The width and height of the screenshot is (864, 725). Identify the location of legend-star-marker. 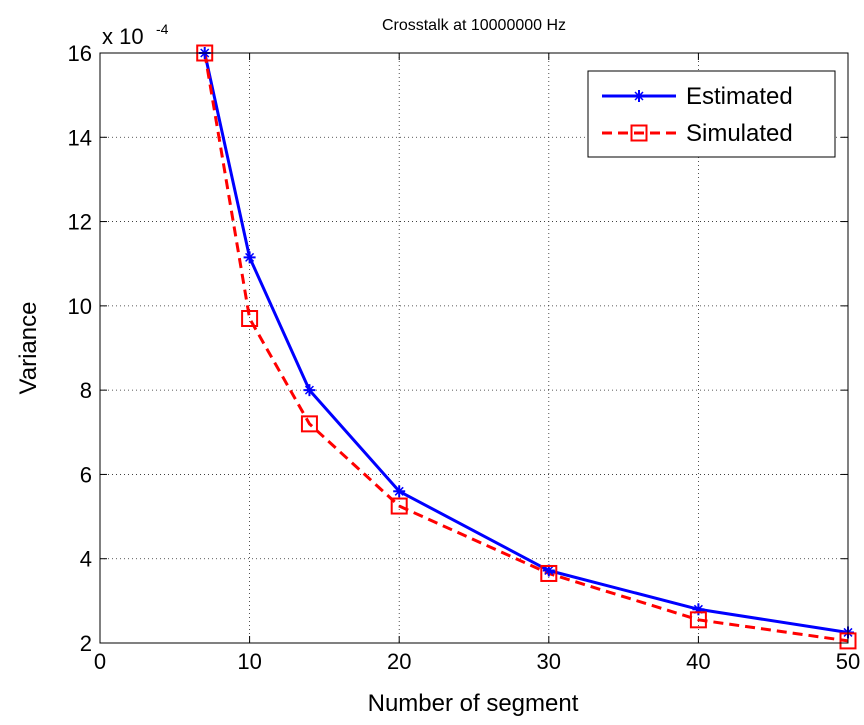
(639, 96).